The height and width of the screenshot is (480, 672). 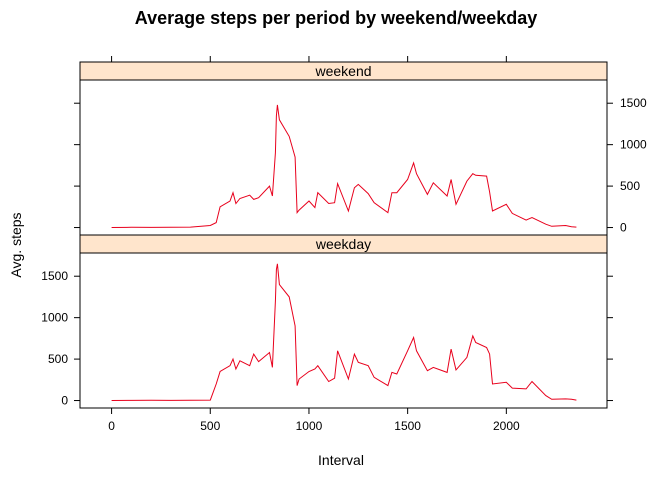 What do you see at coordinates (623, 228) in the screenshot?
I see `y-tick-label-weekend-0: 0` at bounding box center [623, 228].